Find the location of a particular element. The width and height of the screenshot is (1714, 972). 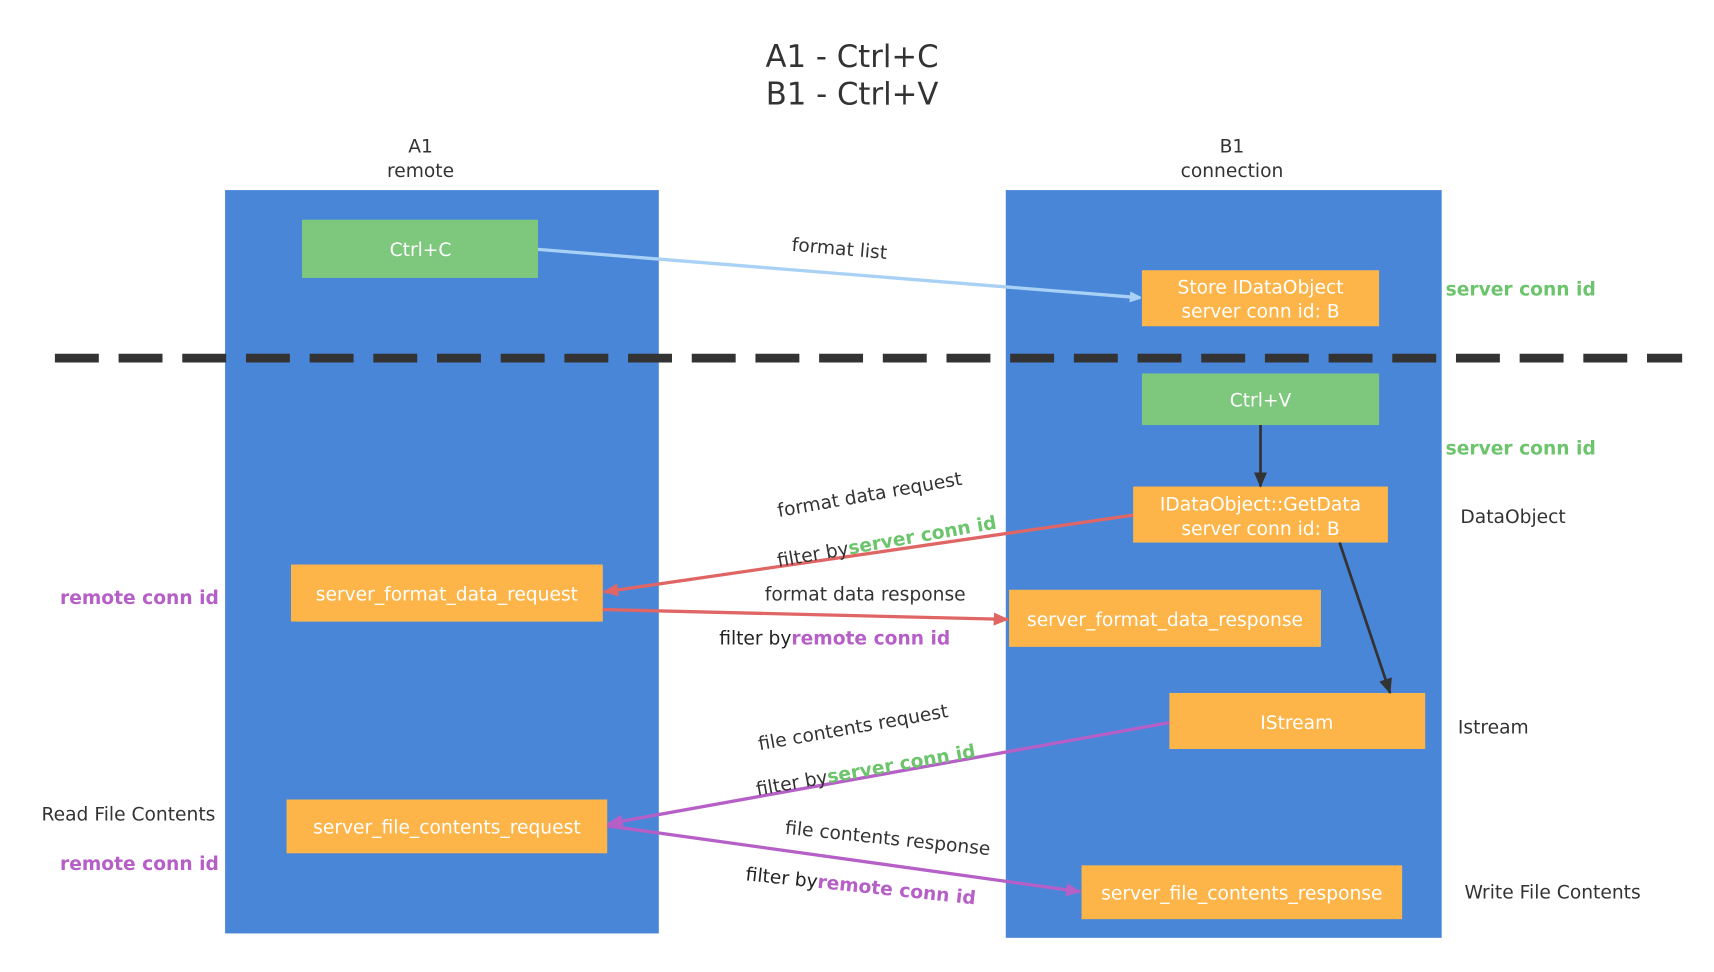

right-column-name: B1 is located at coordinates (1232, 147).